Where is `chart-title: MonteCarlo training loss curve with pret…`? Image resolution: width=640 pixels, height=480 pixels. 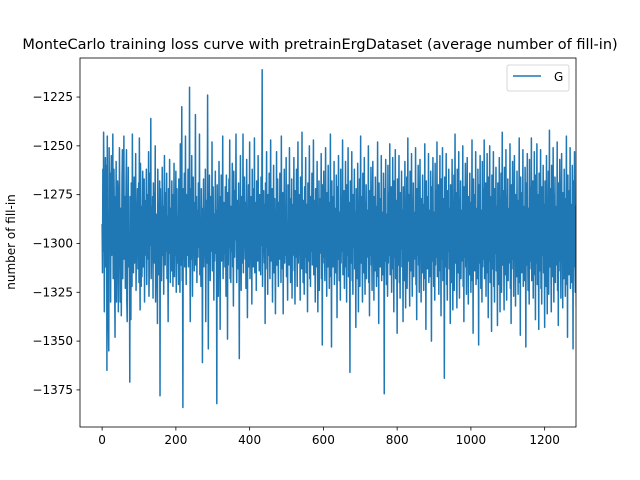
chart-title: MonteCarlo training loss curve with pret… is located at coordinates (319, 45).